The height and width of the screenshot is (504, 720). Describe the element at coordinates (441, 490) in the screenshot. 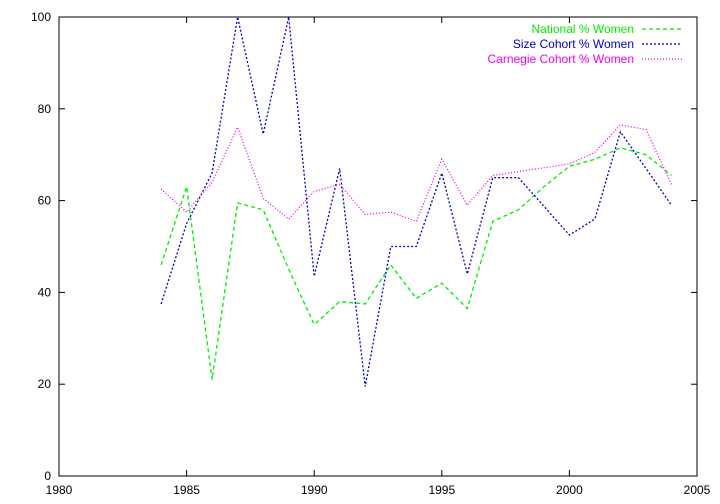

I see `x-tick-label: 1995` at that location.